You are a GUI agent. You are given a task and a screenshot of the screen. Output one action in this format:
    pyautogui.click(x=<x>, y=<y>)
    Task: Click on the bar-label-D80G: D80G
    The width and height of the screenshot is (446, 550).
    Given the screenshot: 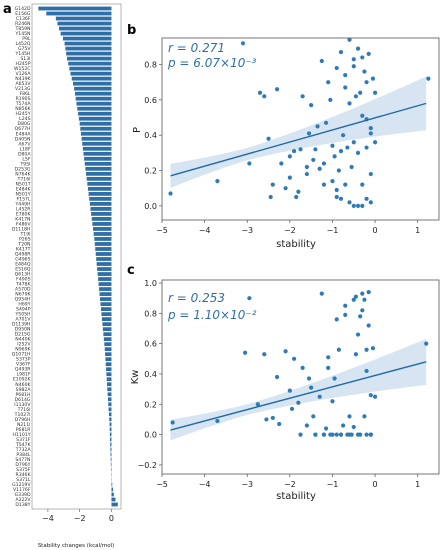 What is the action you would take?
    pyautogui.click(x=24, y=124)
    